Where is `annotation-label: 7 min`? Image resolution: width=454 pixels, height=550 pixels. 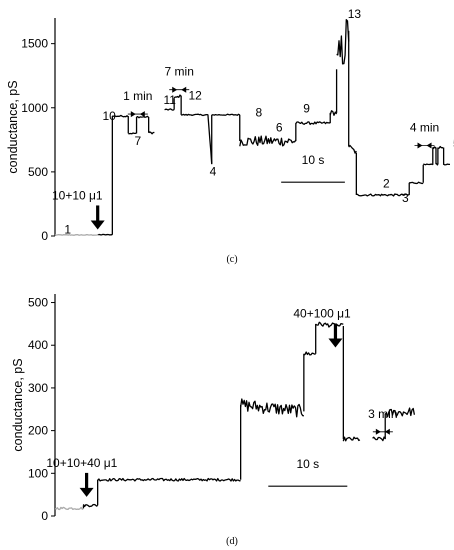 annotation-label: 7 min is located at coordinates (179, 72).